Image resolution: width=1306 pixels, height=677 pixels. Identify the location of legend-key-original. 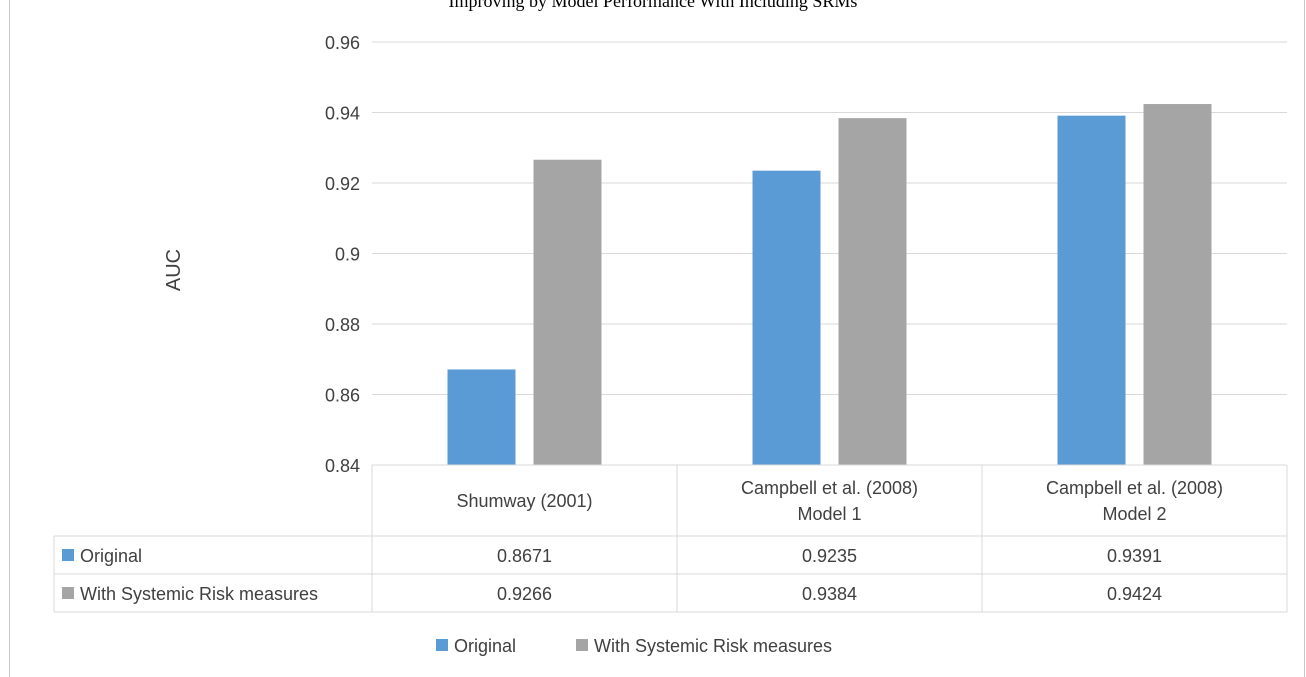
(442, 645).